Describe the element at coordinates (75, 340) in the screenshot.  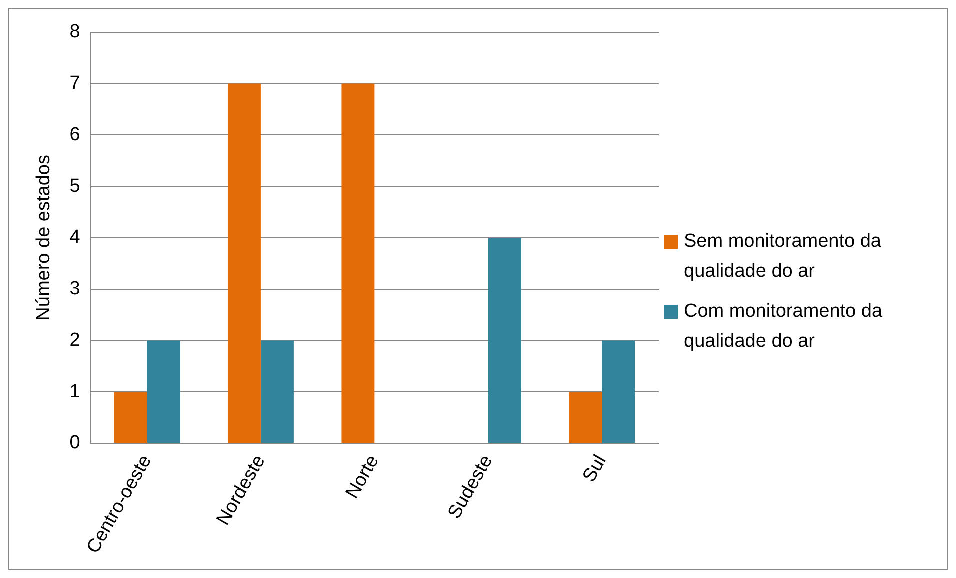
I see `y-tick-label: 2` at that location.